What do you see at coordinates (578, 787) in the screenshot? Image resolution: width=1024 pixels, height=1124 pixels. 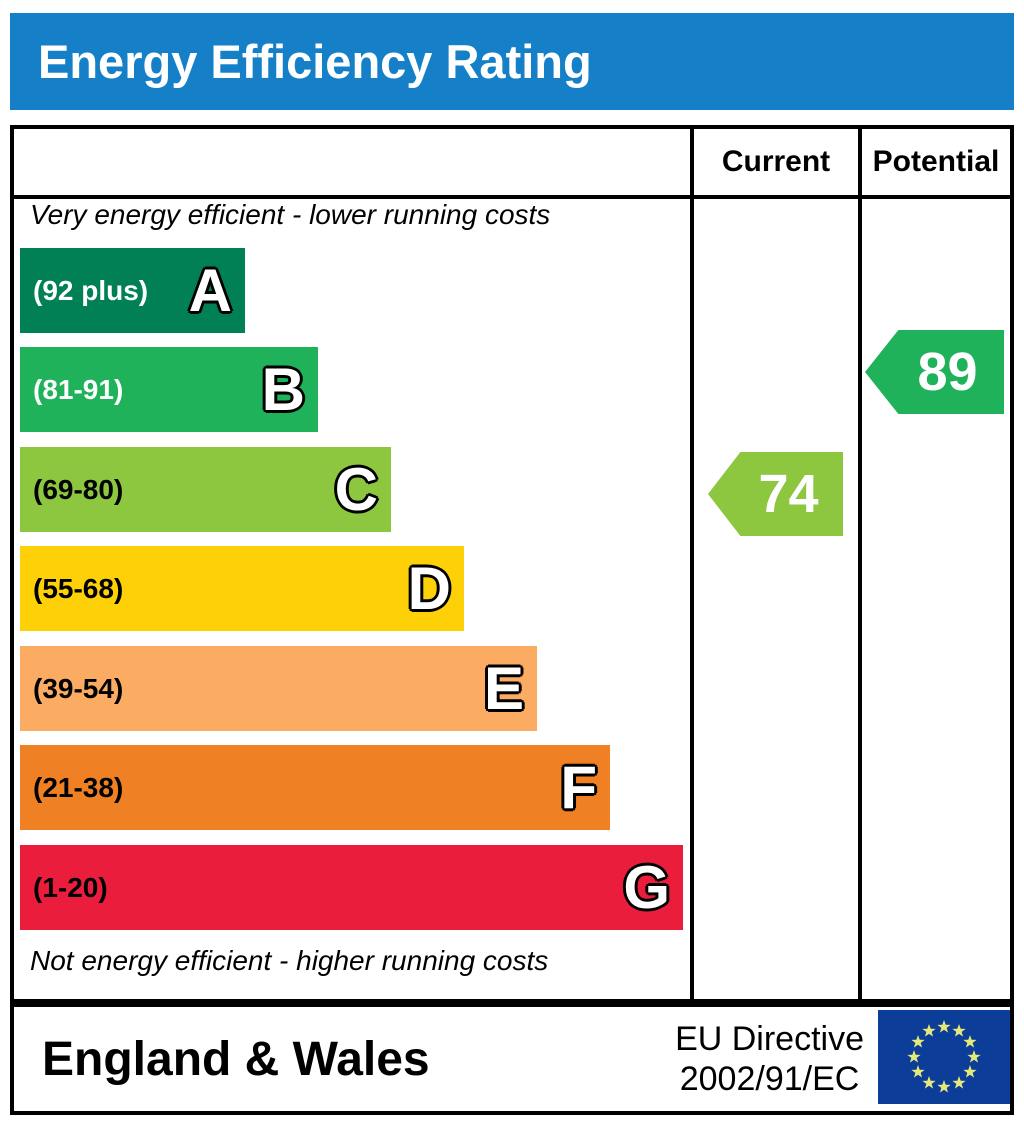 I see `band-letter: F` at bounding box center [578, 787].